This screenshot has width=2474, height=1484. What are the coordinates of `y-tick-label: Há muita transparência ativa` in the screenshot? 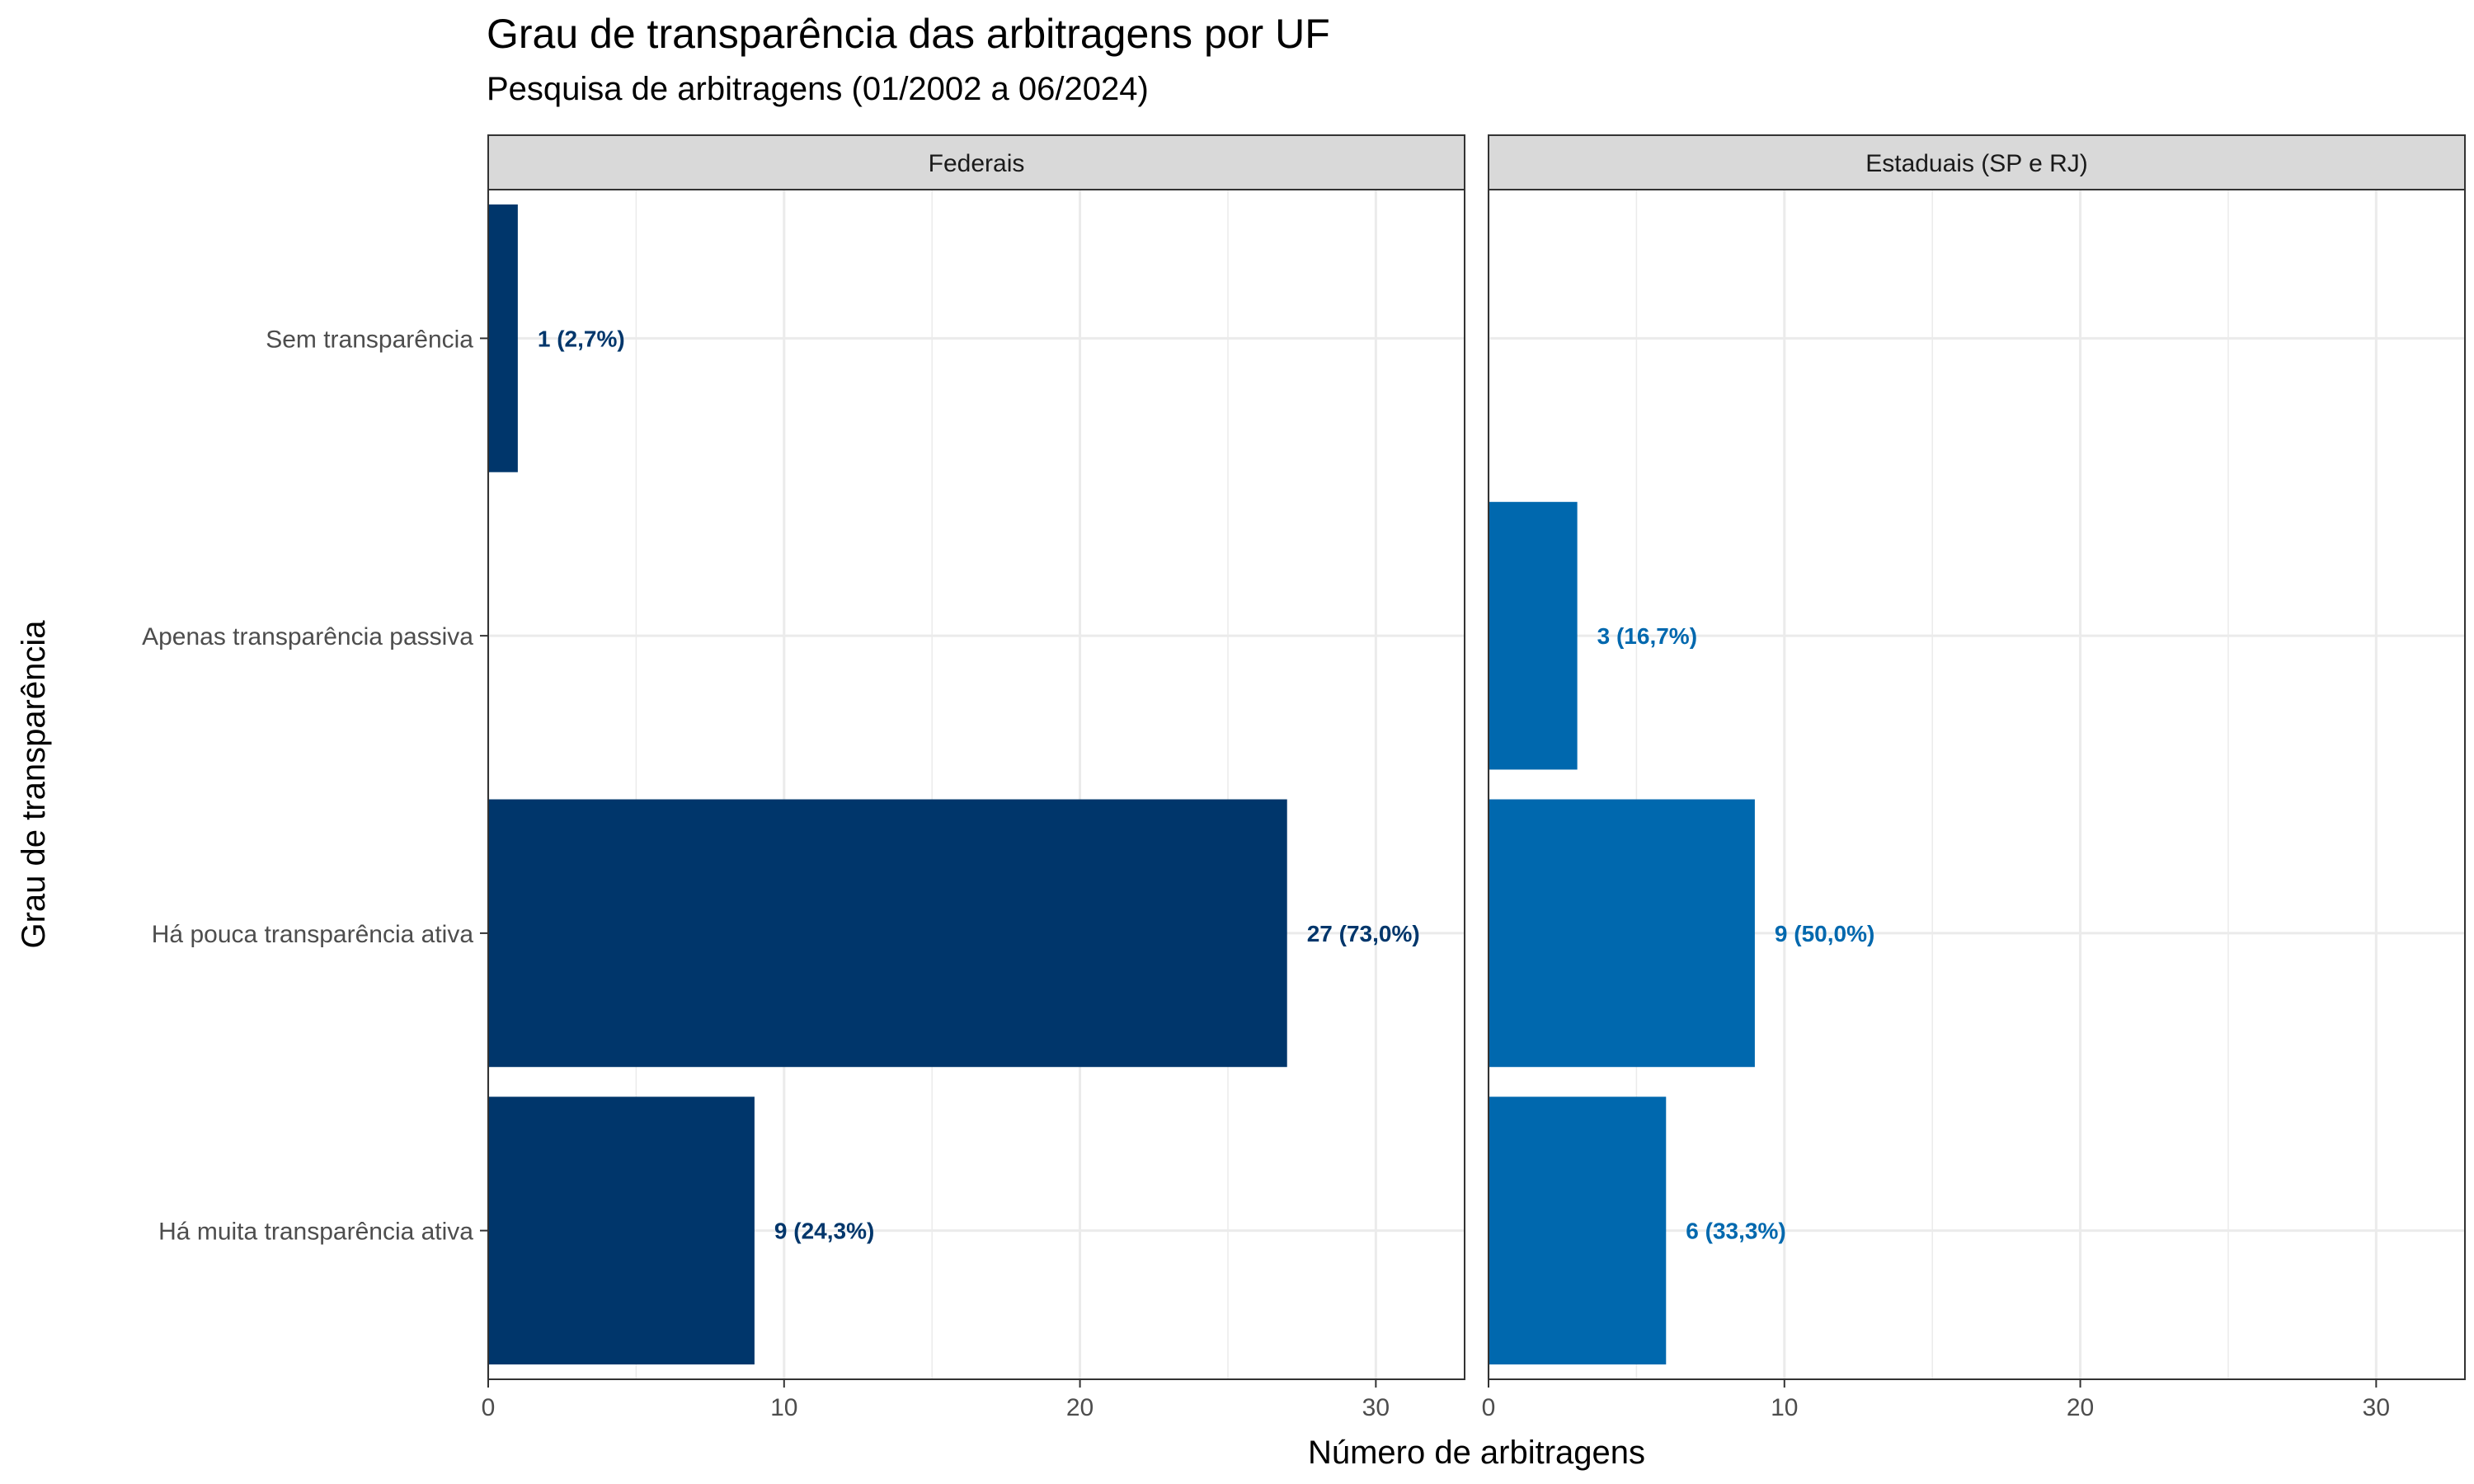 It's located at (315, 1232).